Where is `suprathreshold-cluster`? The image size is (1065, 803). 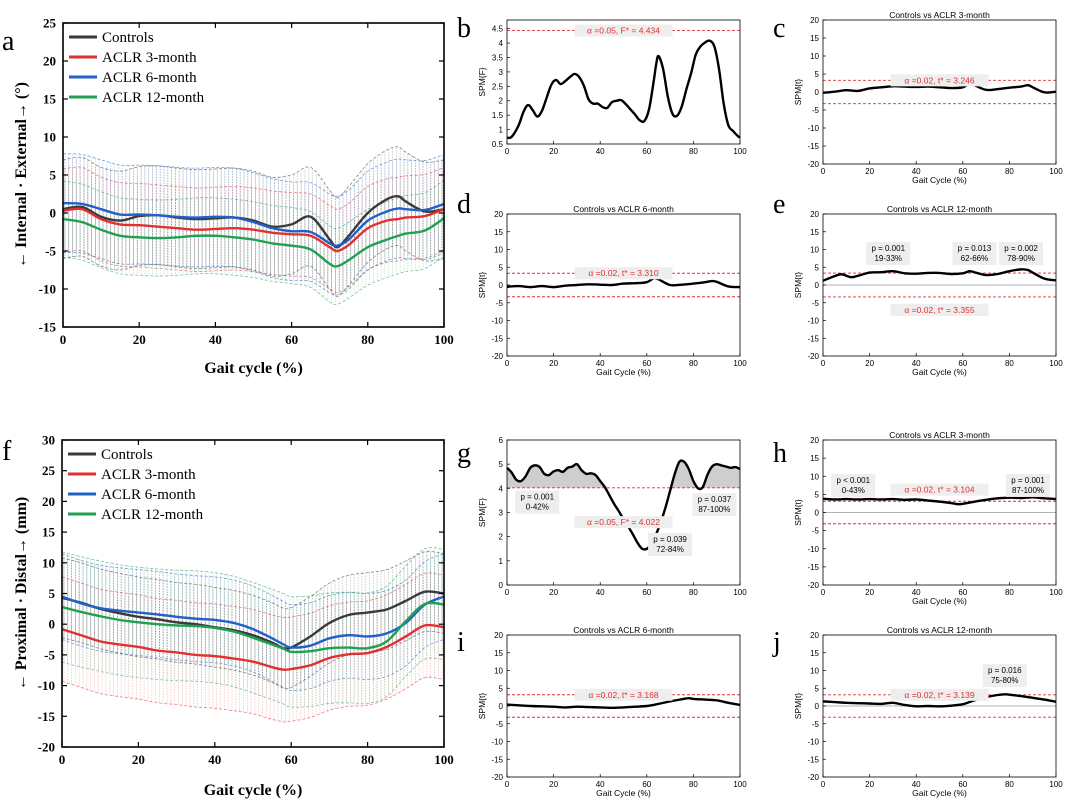 suprathreshold-cluster is located at coordinates (556, 476).